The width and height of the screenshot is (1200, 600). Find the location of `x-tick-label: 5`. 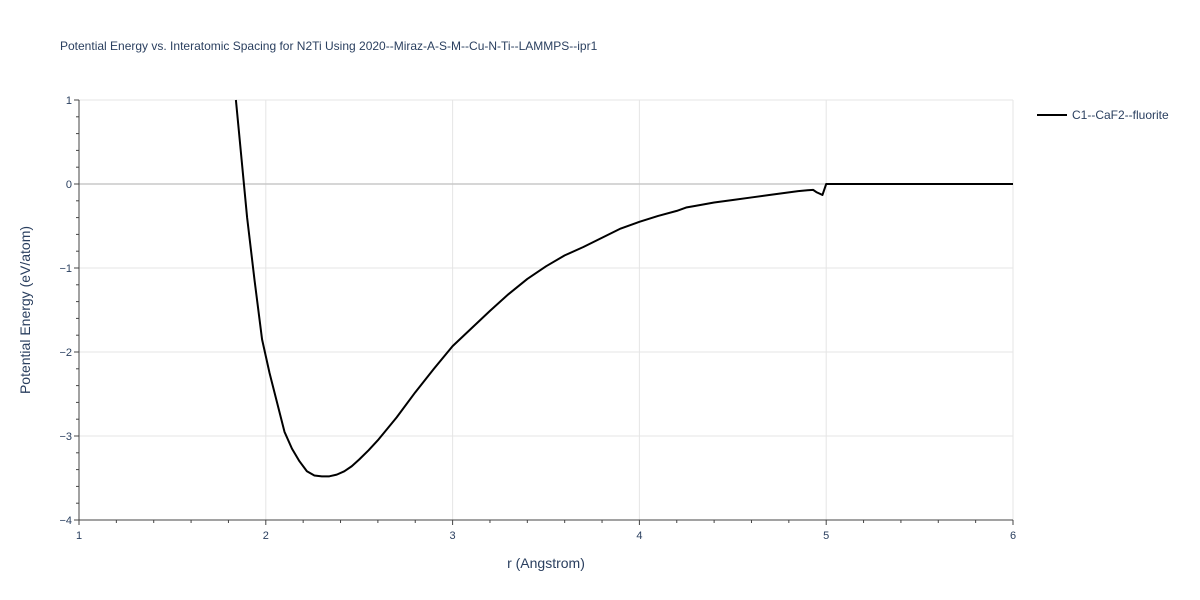

x-tick-label: 5 is located at coordinates (826, 536).